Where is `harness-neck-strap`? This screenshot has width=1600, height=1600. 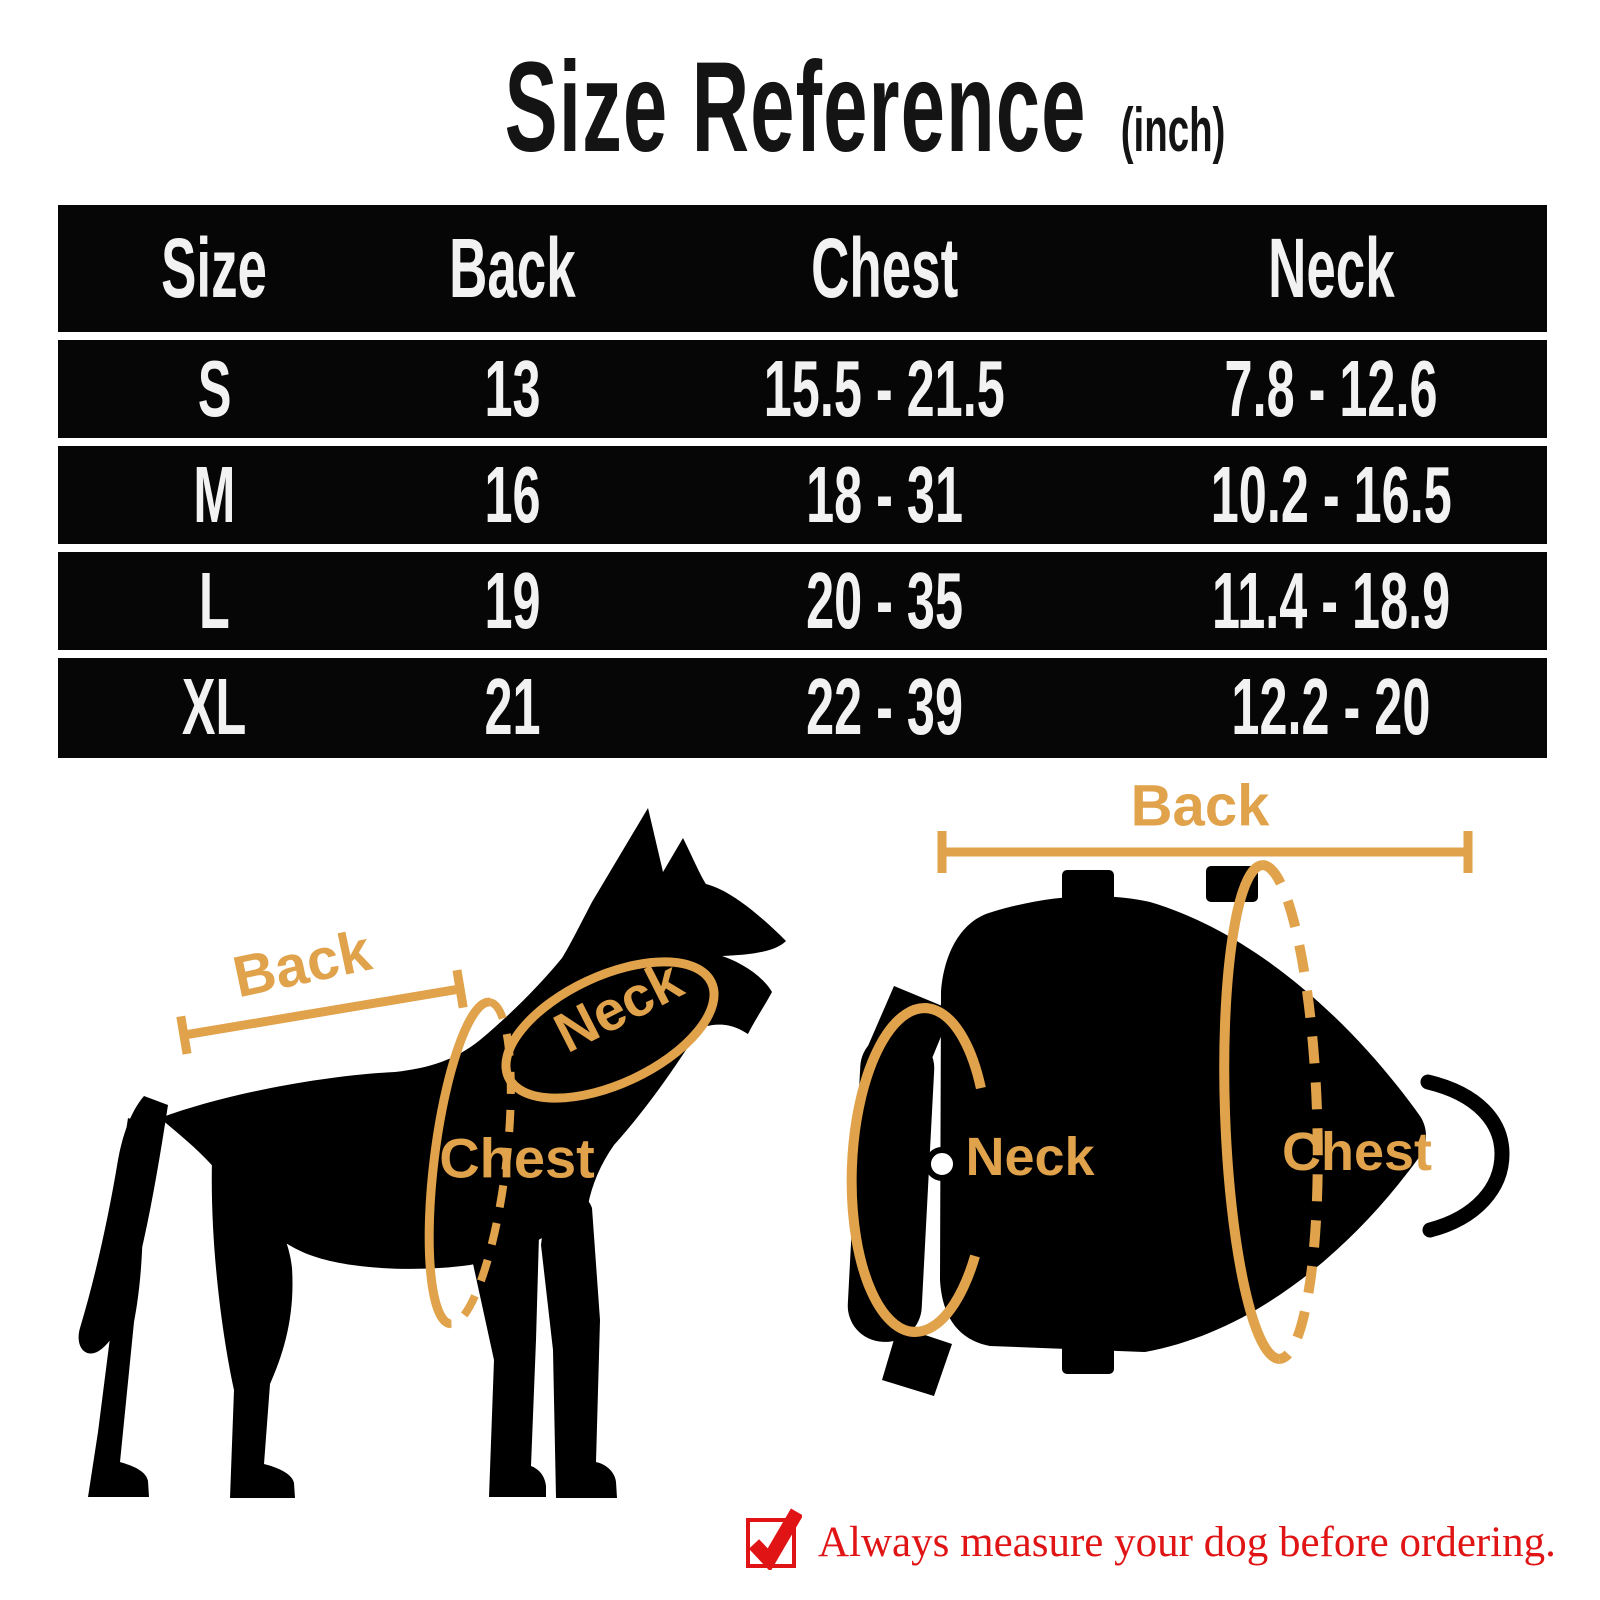 harness-neck-strap is located at coordinates (891, 1187).